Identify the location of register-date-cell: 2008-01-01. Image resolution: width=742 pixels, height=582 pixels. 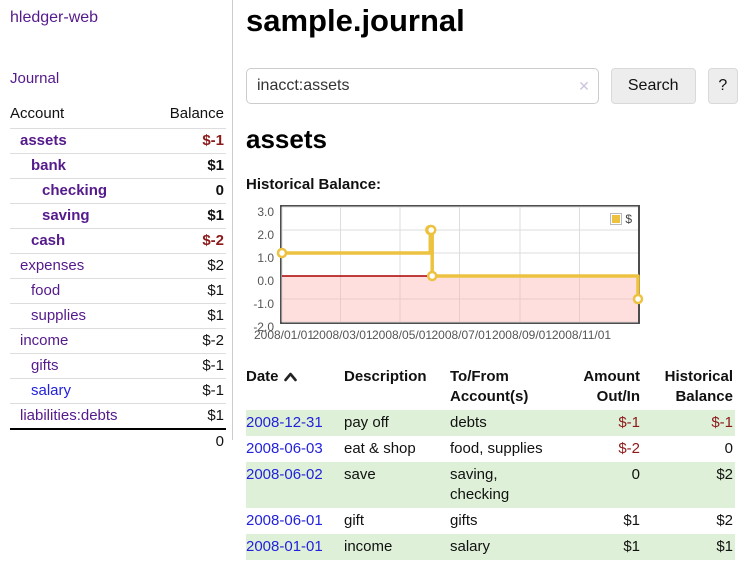
(295, 547).